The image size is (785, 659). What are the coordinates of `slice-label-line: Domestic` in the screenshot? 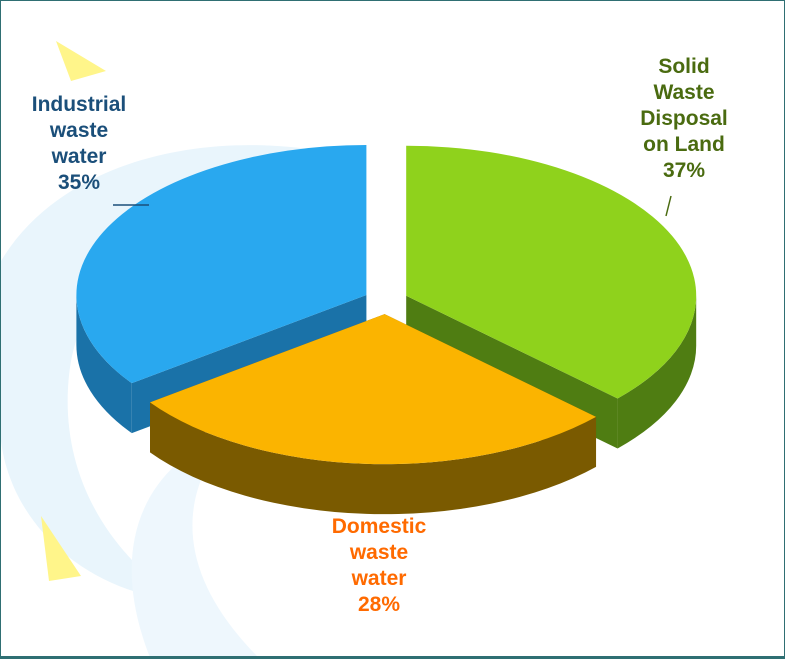 It's located at (379, 526).